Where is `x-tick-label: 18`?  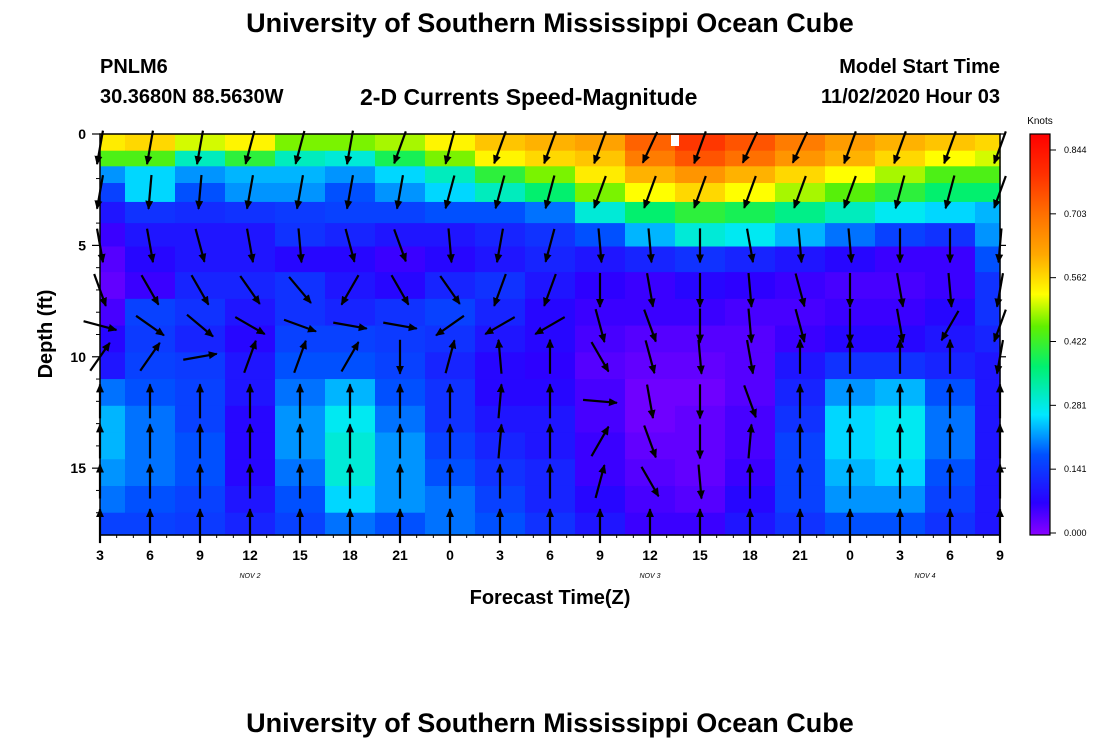
x-tick-label: 18 is located at coordinates (750, 555).